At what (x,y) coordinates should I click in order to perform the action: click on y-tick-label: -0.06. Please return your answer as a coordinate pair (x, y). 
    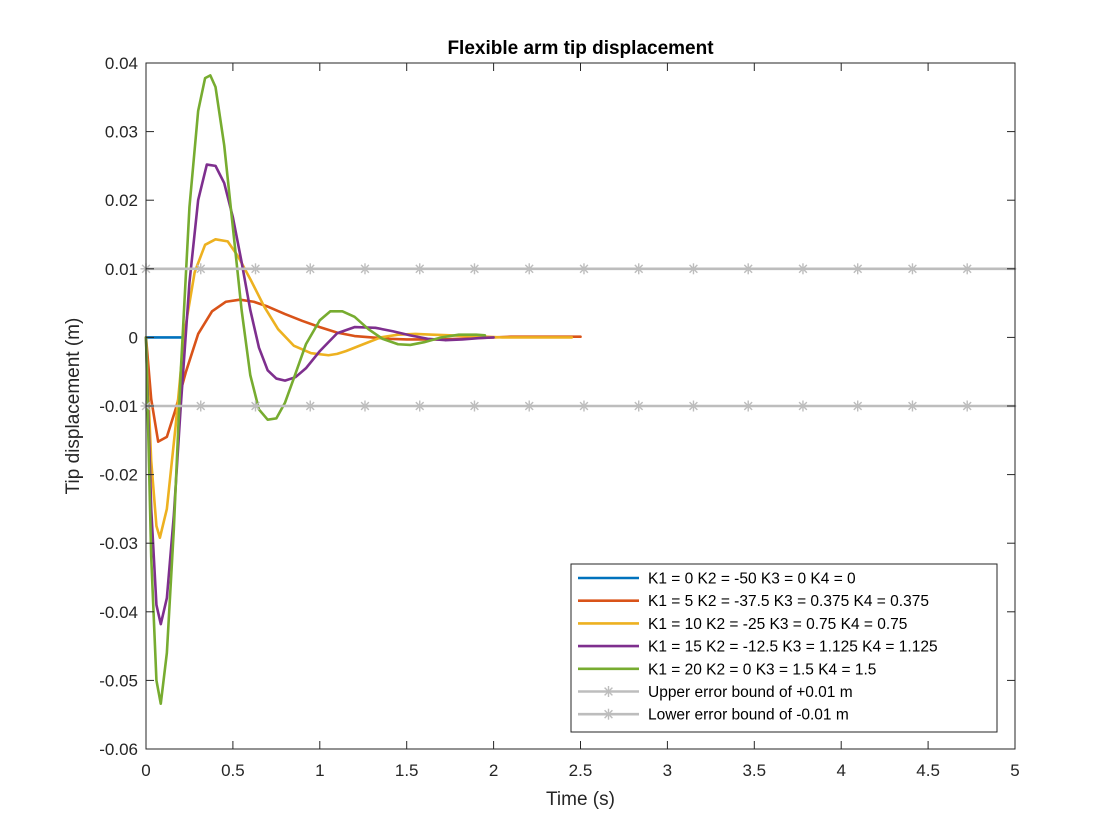
    Looking at the image, I should click on (118, 749).